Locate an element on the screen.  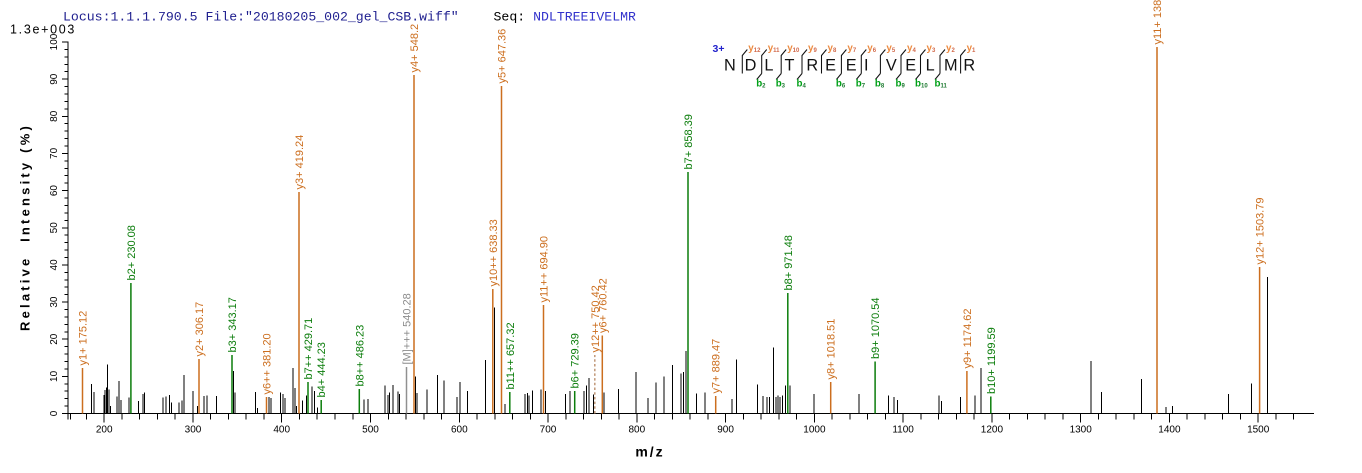
svg-text: y7+ 889.47 is located at coordinates (717, 366).